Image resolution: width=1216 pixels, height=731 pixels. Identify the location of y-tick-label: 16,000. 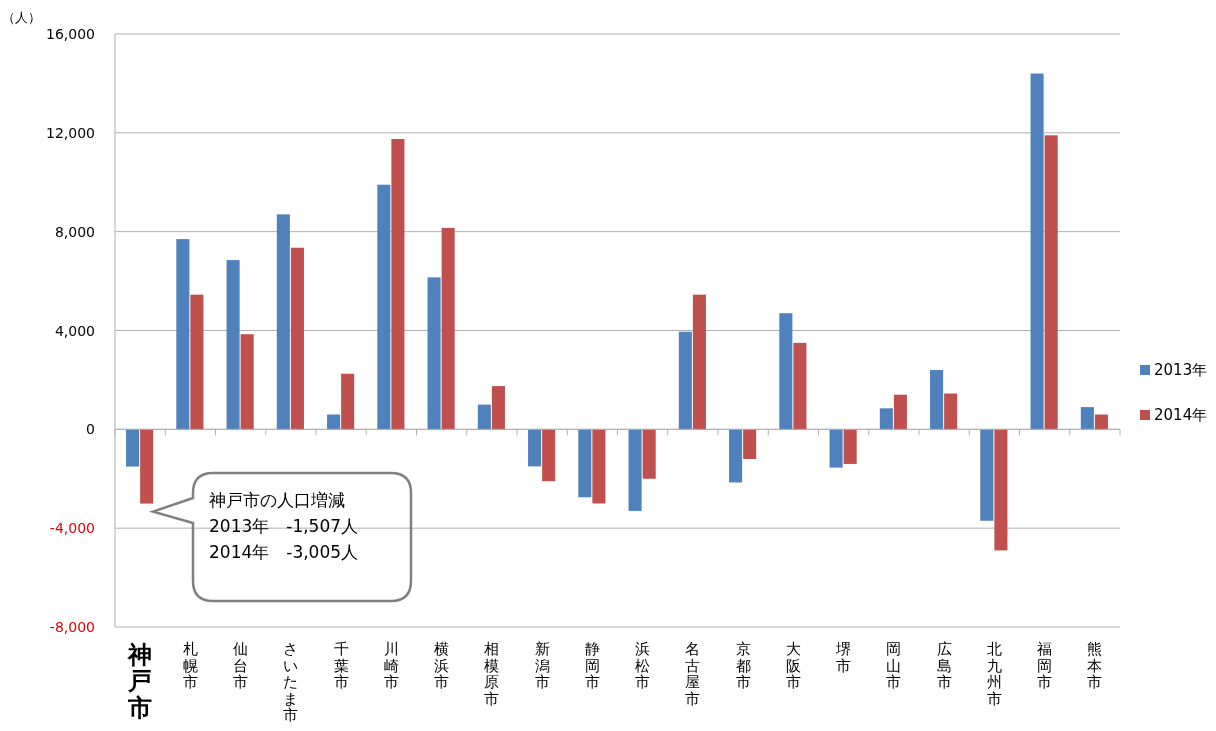
(70, 34).